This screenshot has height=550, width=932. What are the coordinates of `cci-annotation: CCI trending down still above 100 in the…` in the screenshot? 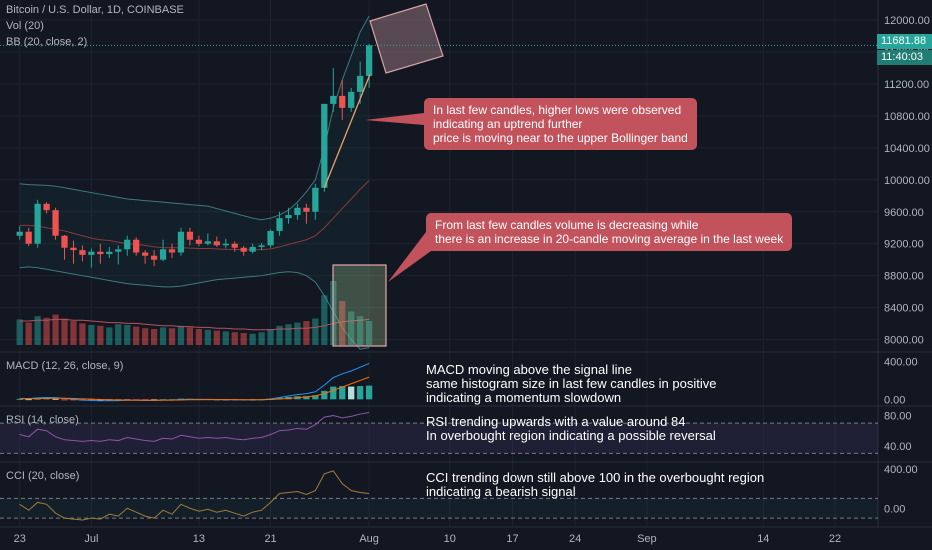 It's located at (595, 485).